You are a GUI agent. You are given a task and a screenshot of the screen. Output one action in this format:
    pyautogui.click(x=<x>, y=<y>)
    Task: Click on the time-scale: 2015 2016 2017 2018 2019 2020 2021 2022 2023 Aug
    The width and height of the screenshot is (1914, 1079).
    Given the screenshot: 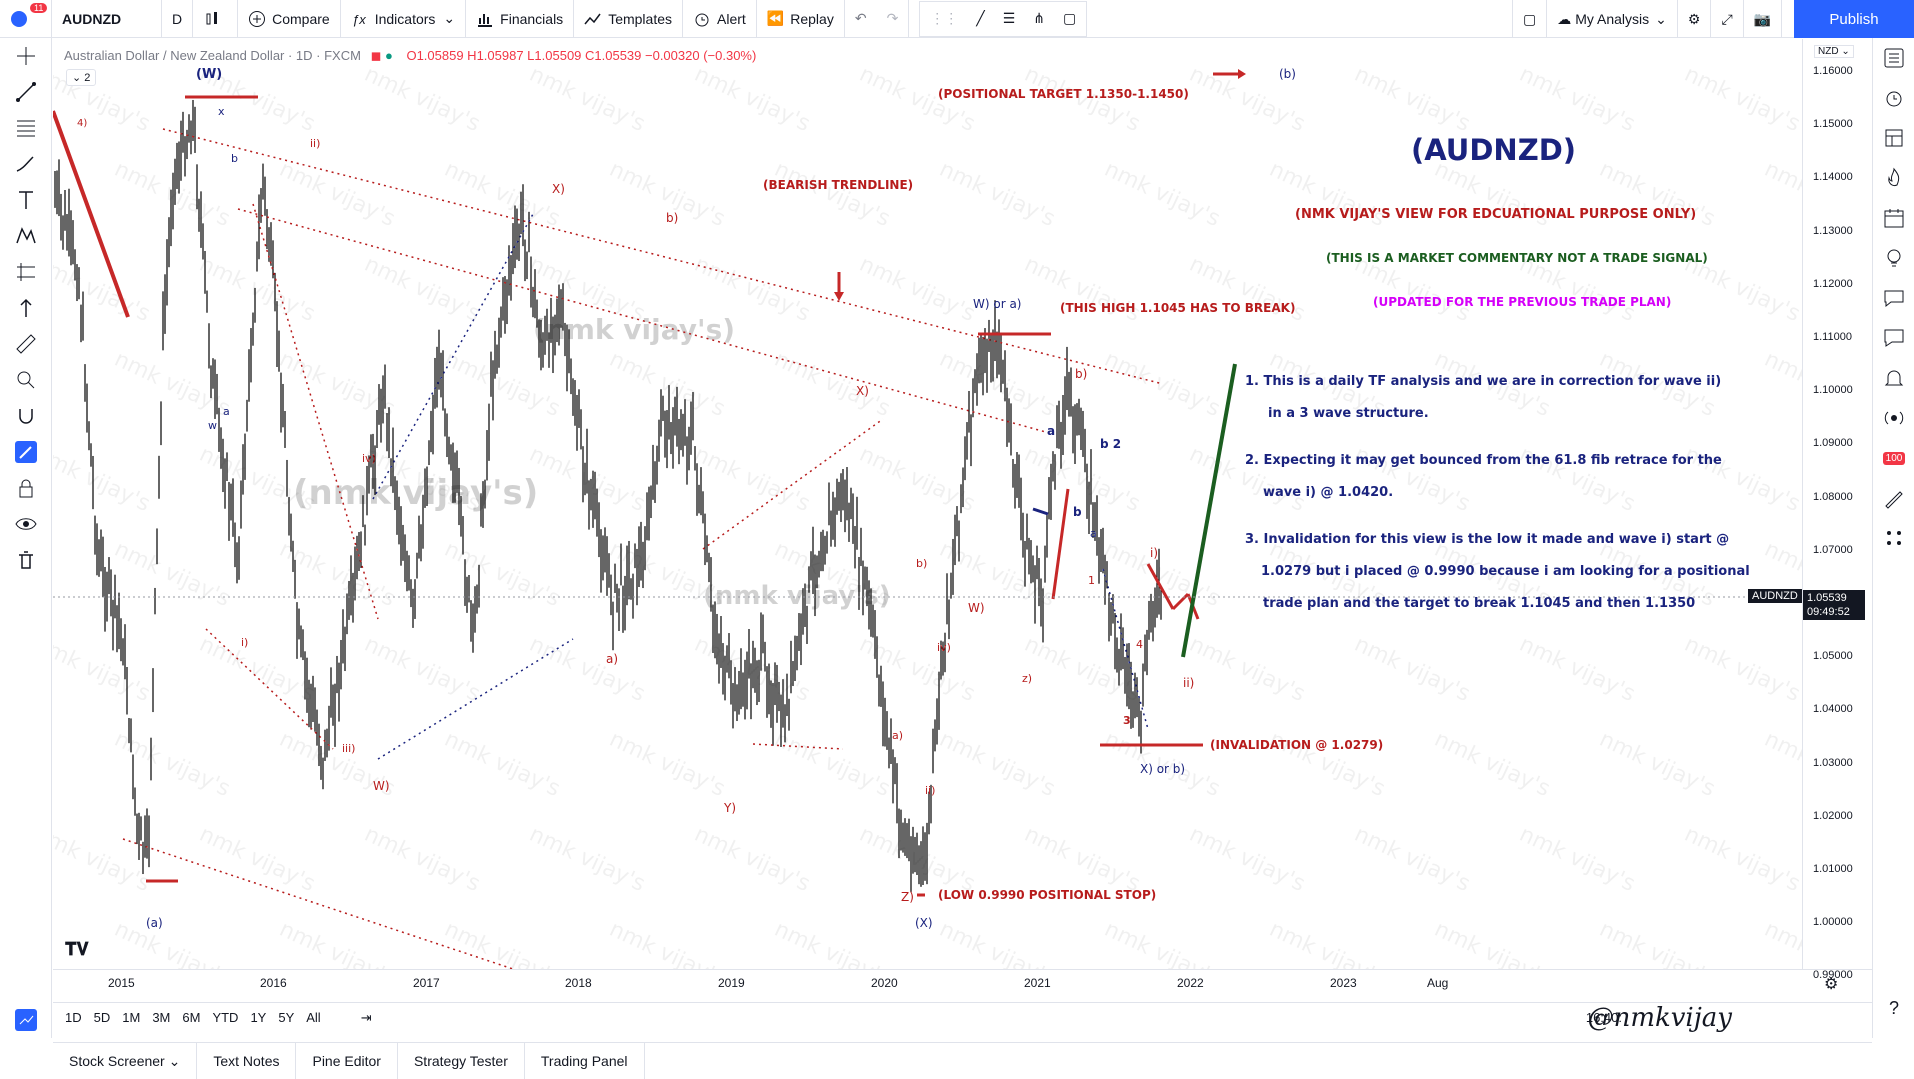 What is the action you would take?
    pyautogui.click(x=962, y=983)
    